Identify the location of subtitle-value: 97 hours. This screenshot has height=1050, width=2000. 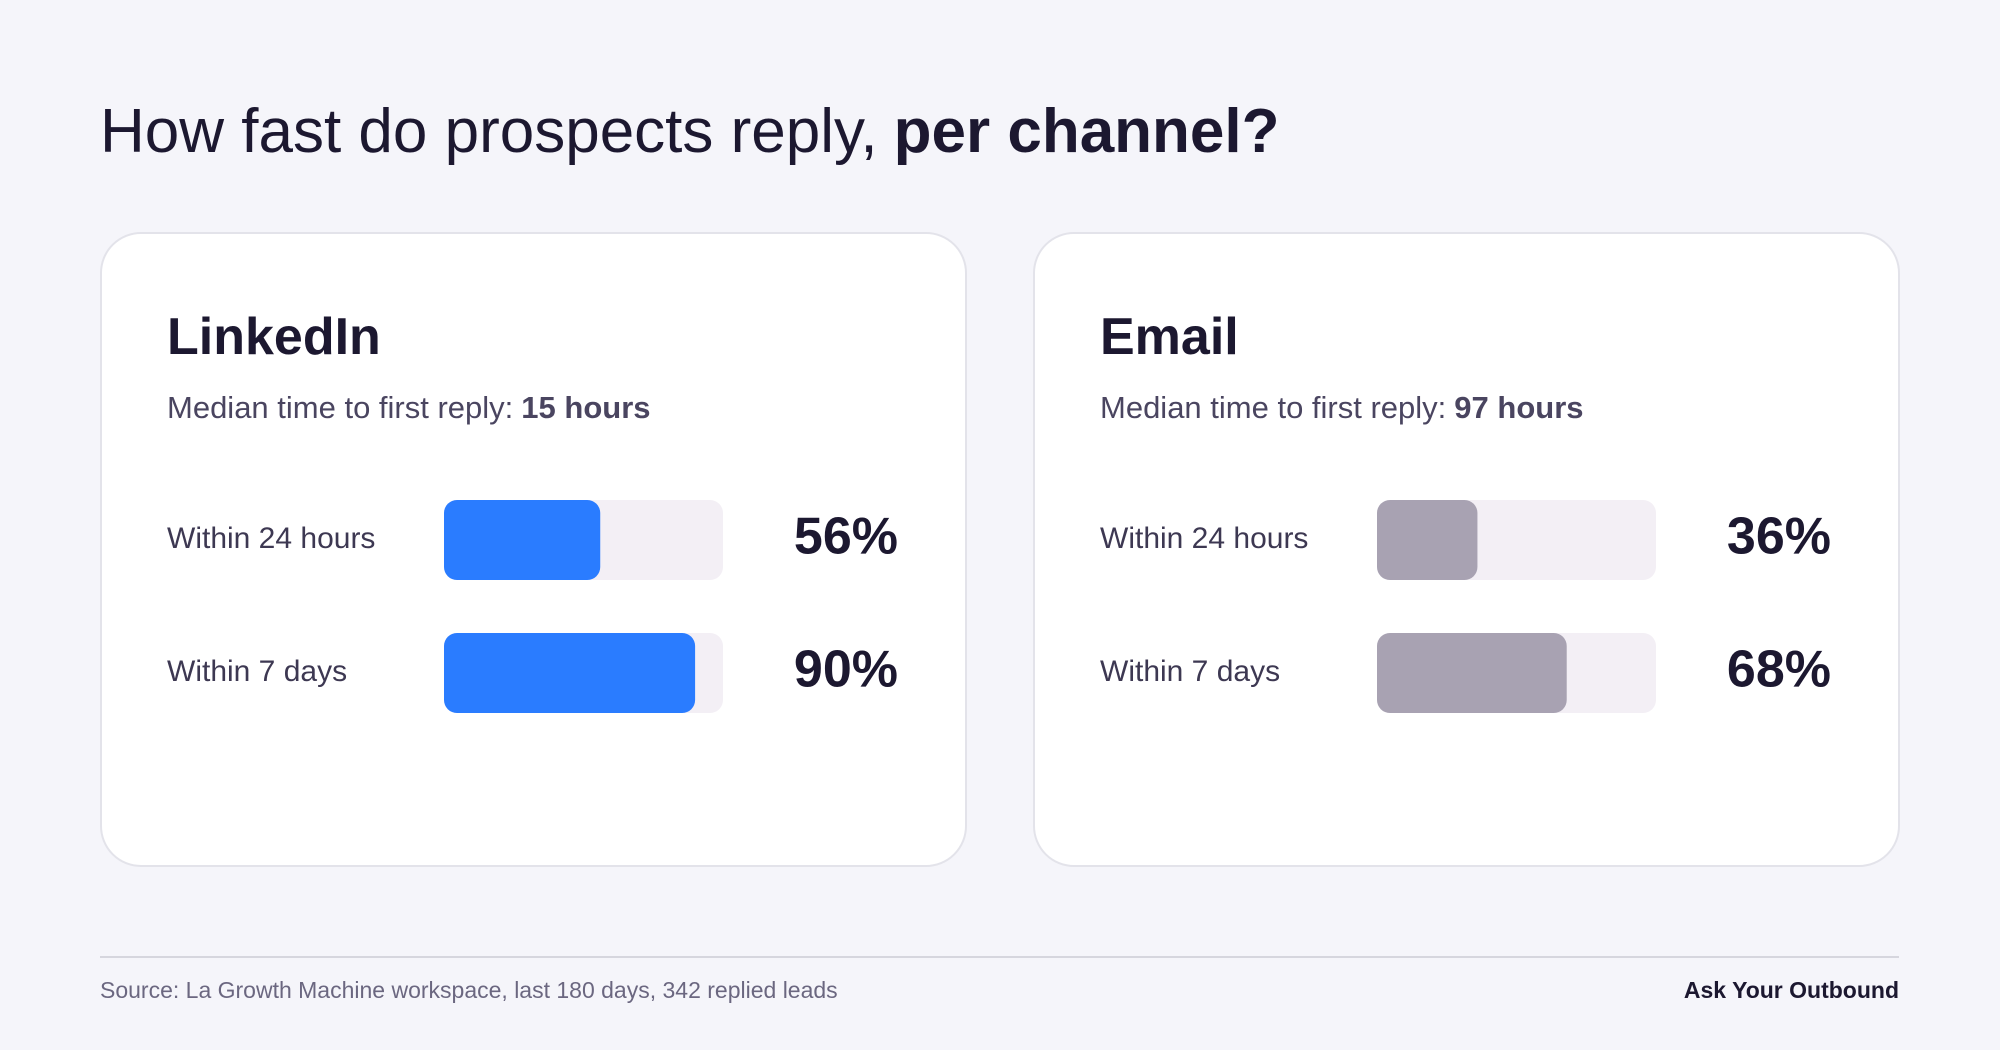
(1518, 407).